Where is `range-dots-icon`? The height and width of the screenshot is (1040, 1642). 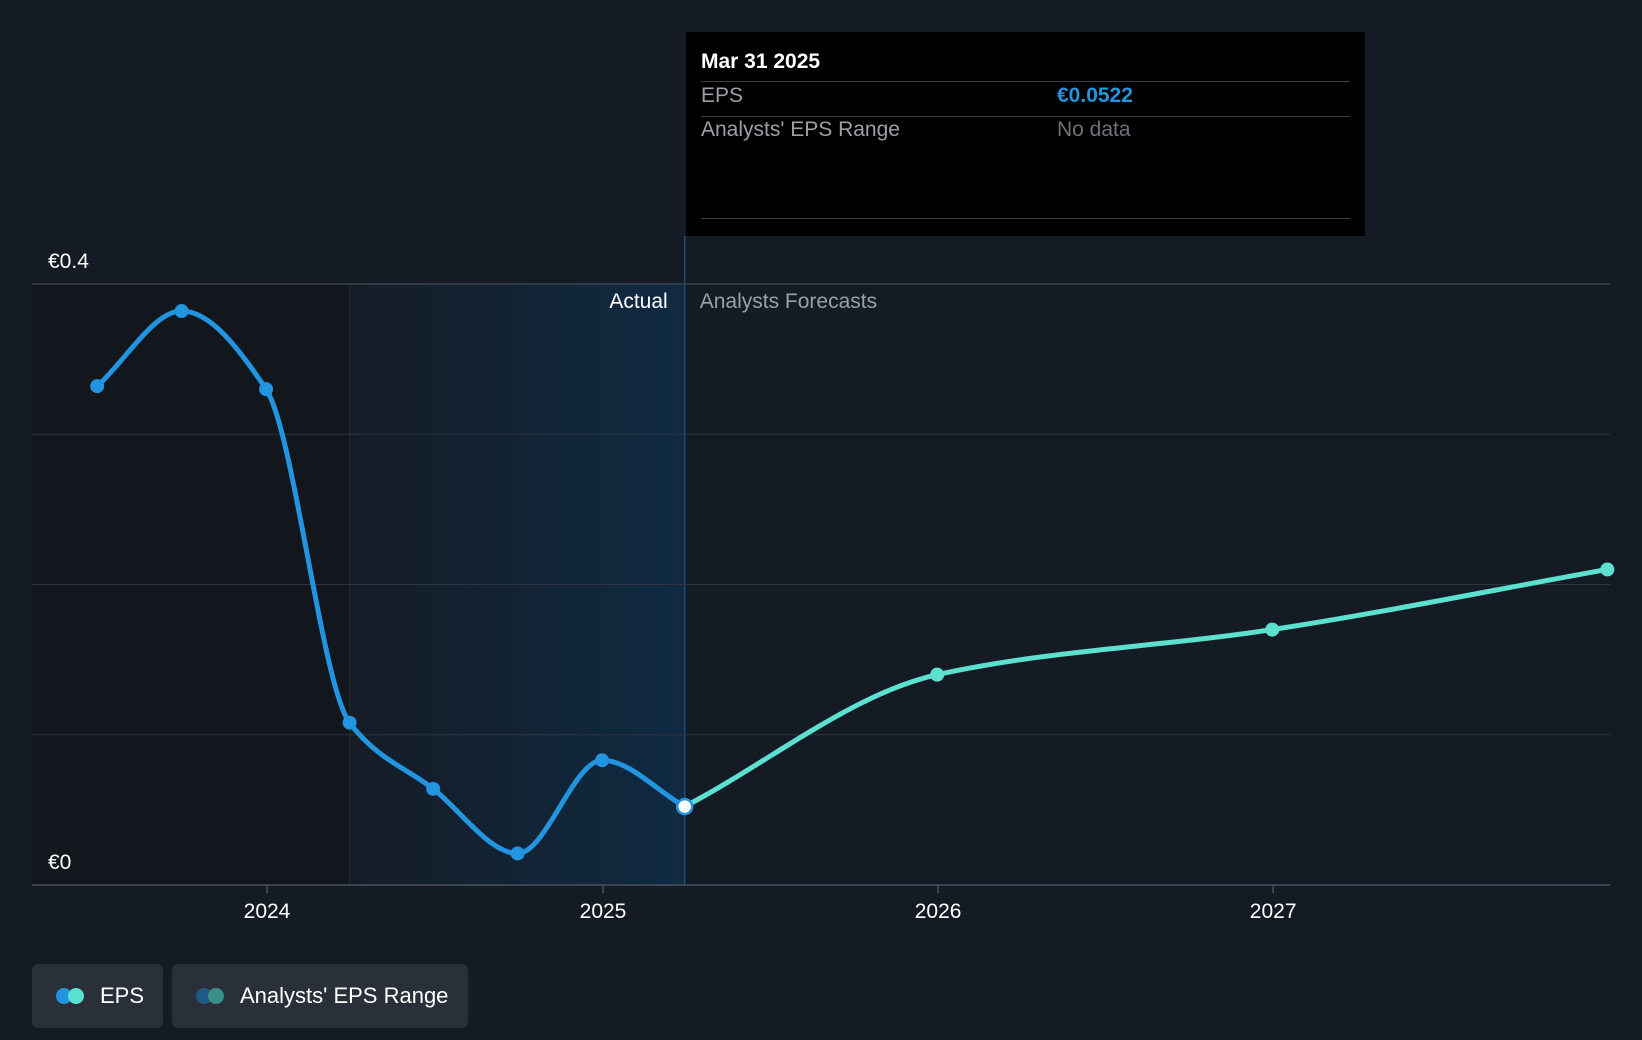
range-dots-icon is located at coordinates (211, 996).